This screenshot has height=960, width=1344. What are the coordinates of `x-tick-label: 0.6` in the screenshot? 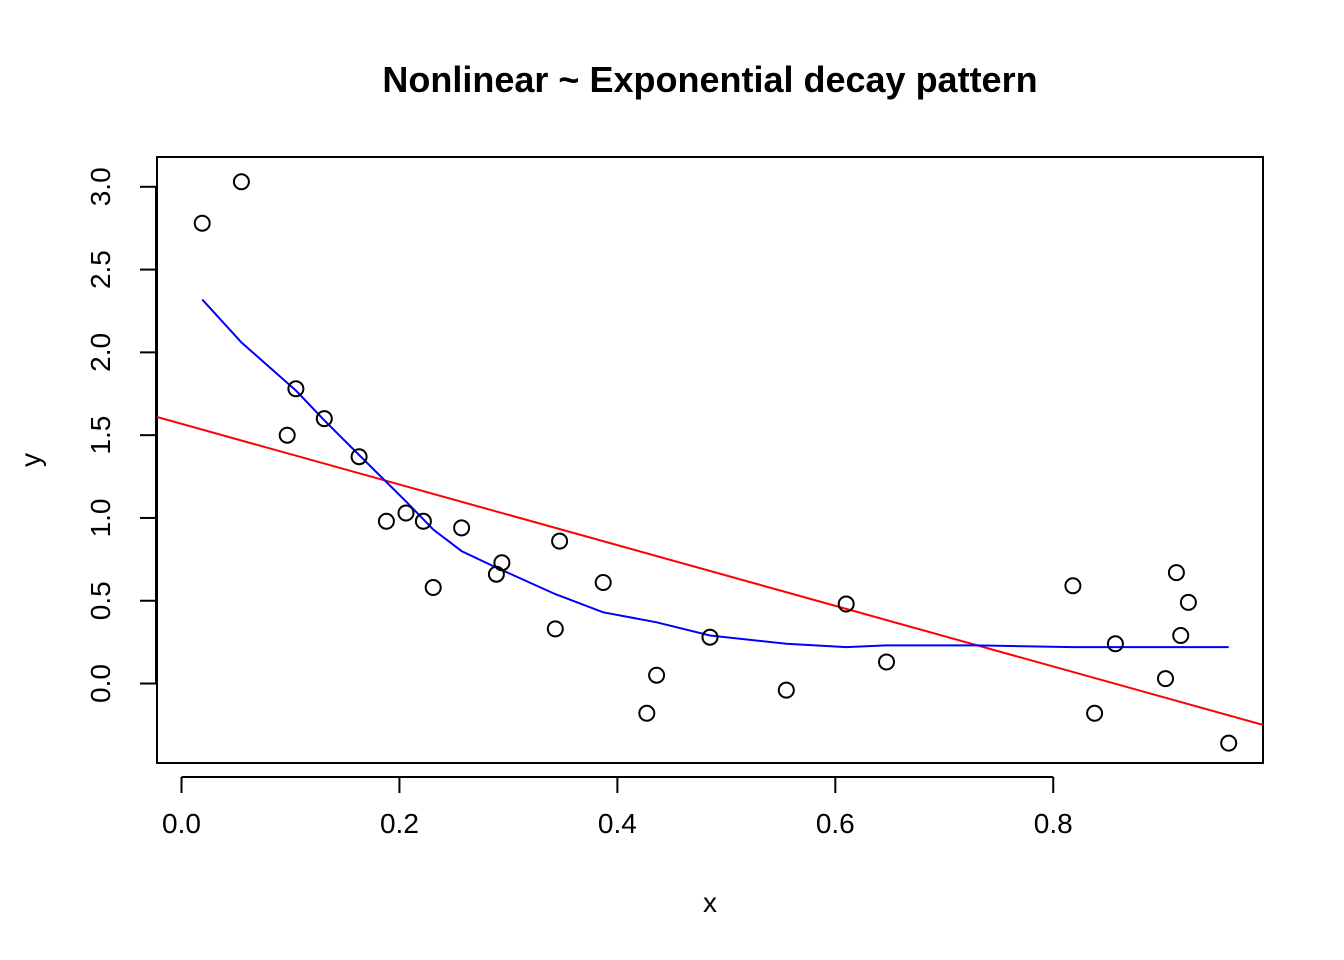 It's located at (835, 823).